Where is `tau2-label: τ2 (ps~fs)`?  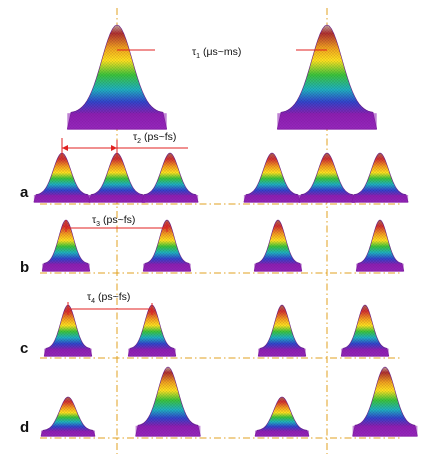
tau2-label: τ2 (ps~fs) is located at coordinates (154, 138).